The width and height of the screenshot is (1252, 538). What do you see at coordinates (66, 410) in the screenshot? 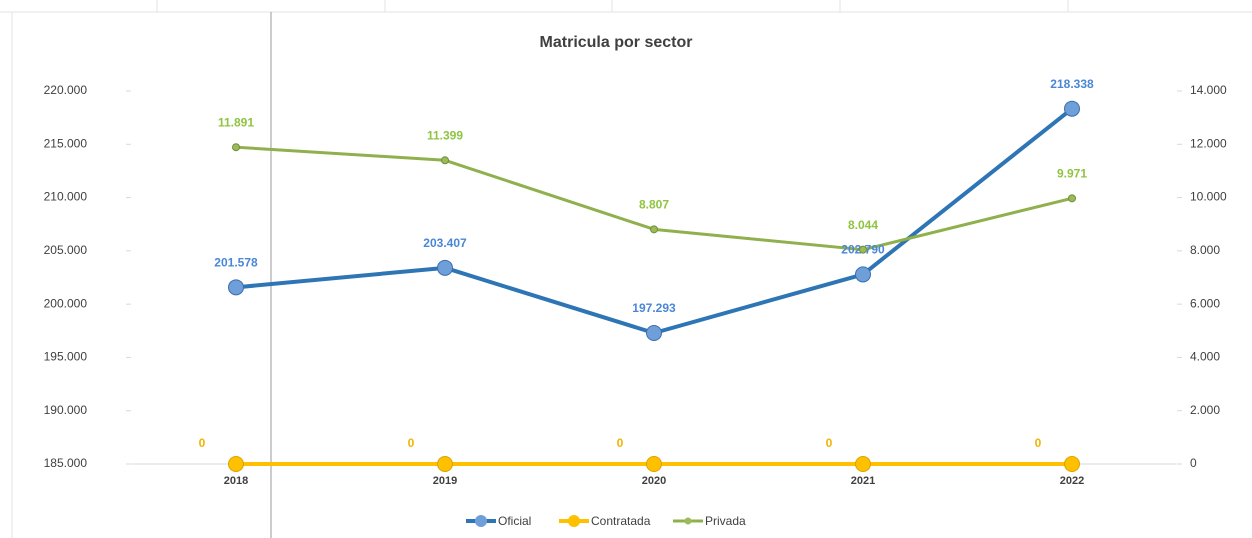
I see `y-tick-label: 190.000` at bounding box center [66, 410].